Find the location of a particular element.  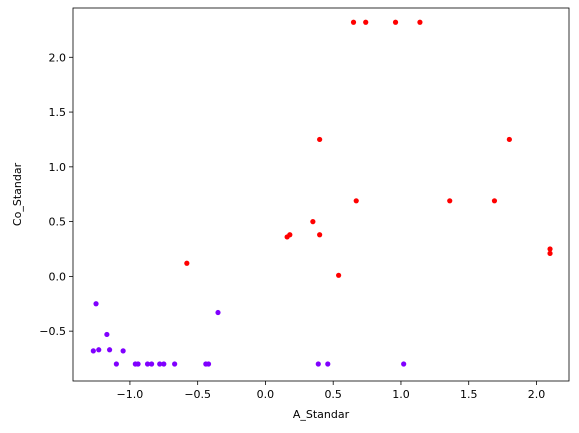

y-tick-label: 1.0 is located at coordinates (58, 167).